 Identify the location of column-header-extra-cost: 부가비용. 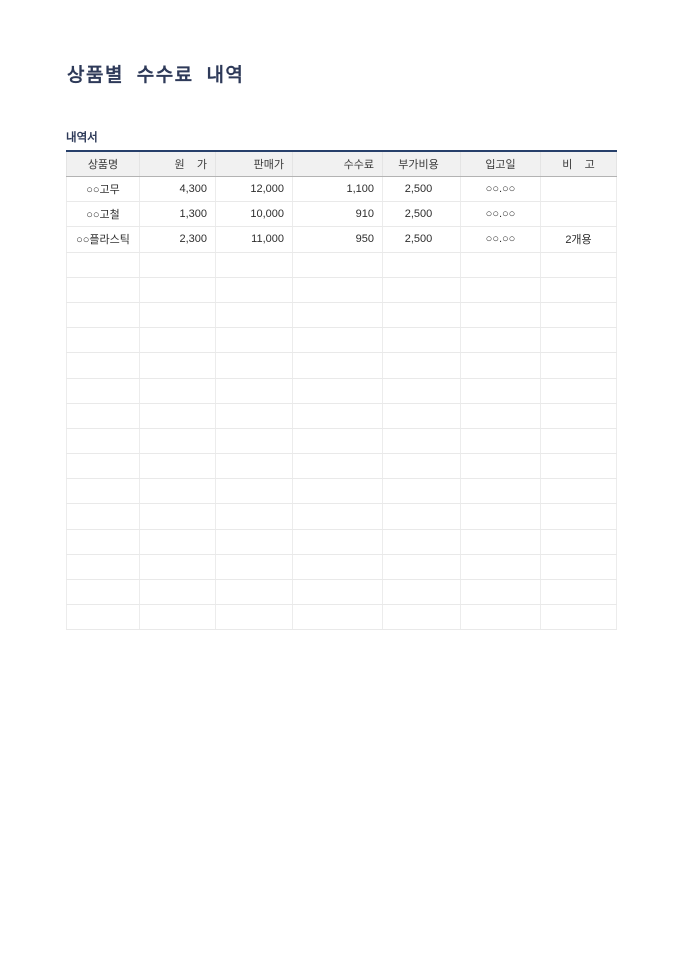
(421, 164).